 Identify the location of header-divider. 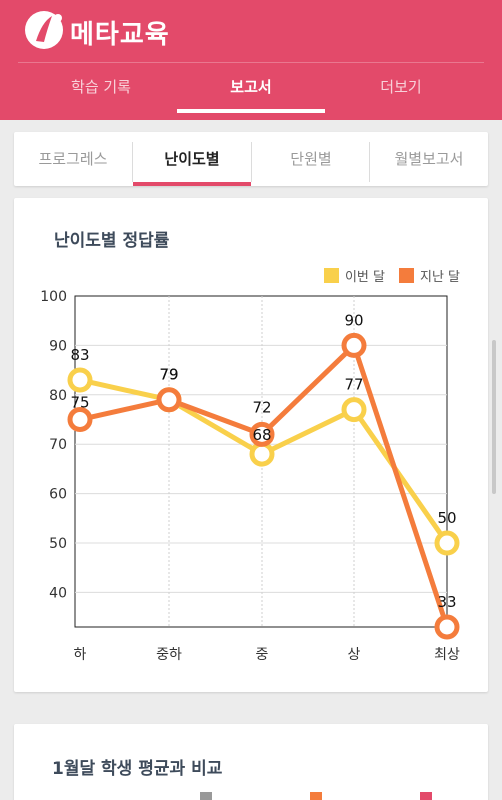
(251, 62).